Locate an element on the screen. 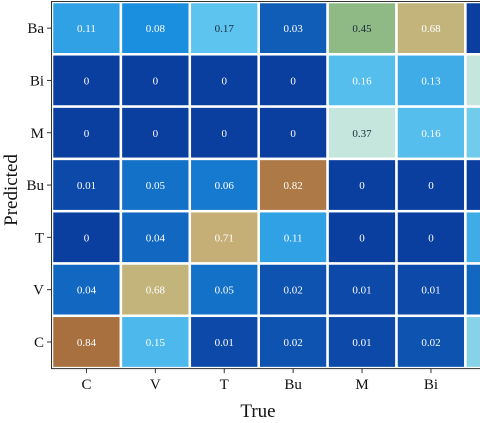 This screenshot has width=480, height=423. y-axis-ticks: Ba Bi M Bu T V C is located at coordinates (39, 186).